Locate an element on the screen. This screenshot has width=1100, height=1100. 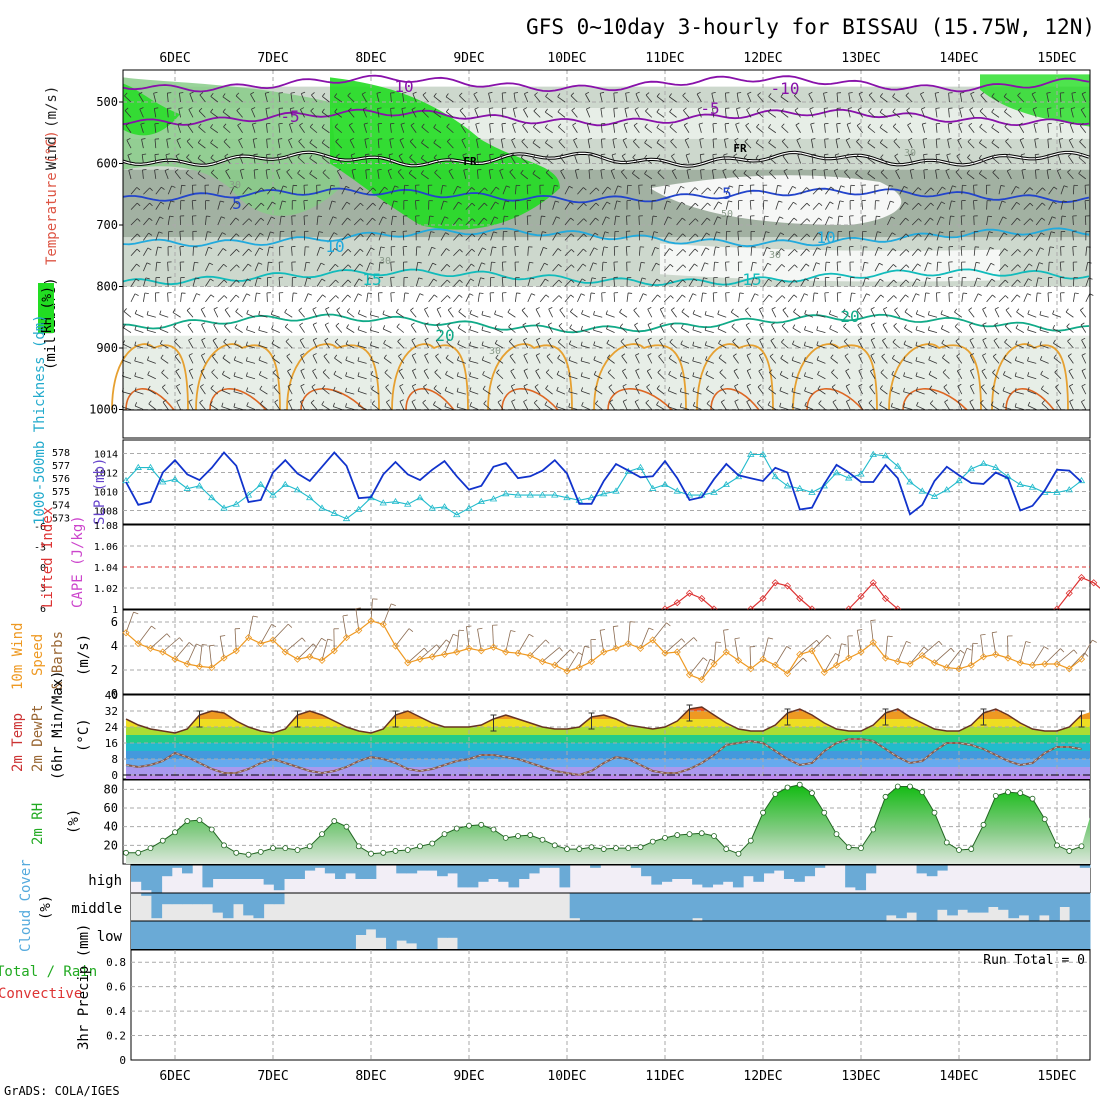
rh2m-tick-label: 40 is located at coordinates (111, 827).